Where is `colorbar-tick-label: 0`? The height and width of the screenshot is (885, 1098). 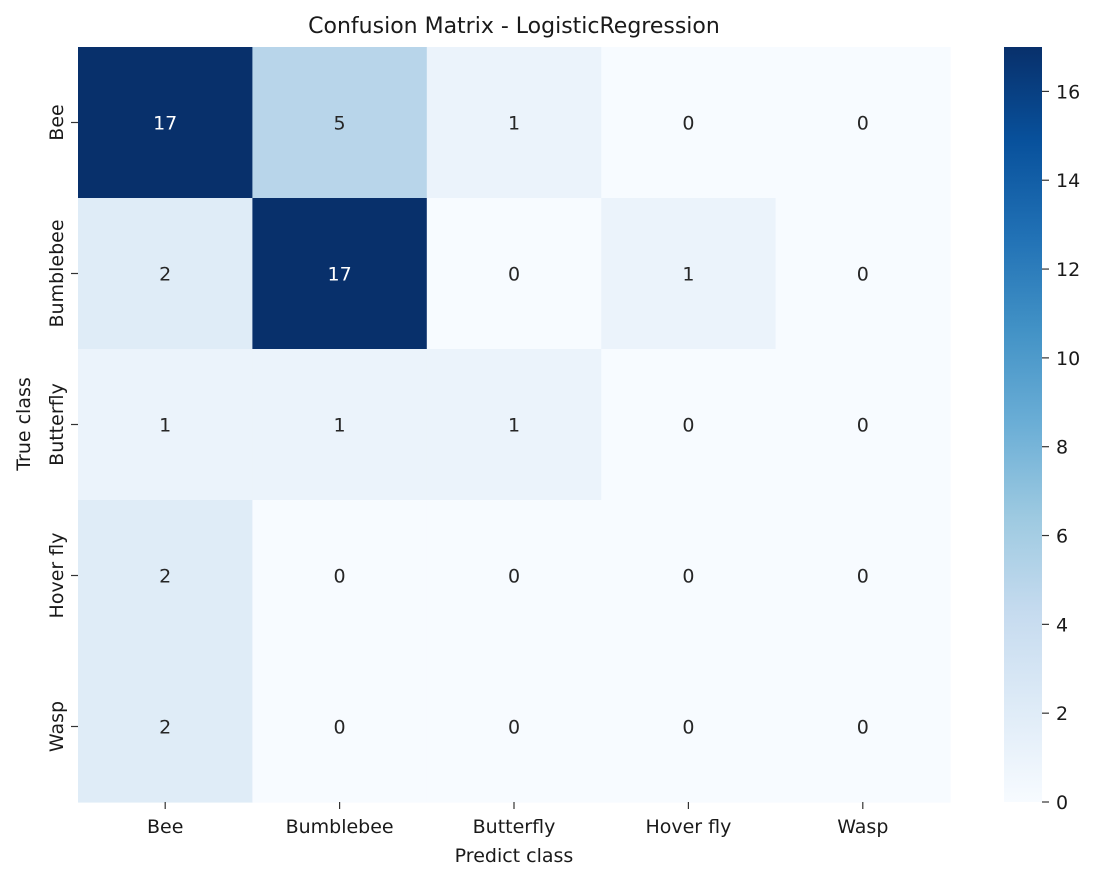 colorbar-tick-label: 0 is located at coordinates (1062, 803).